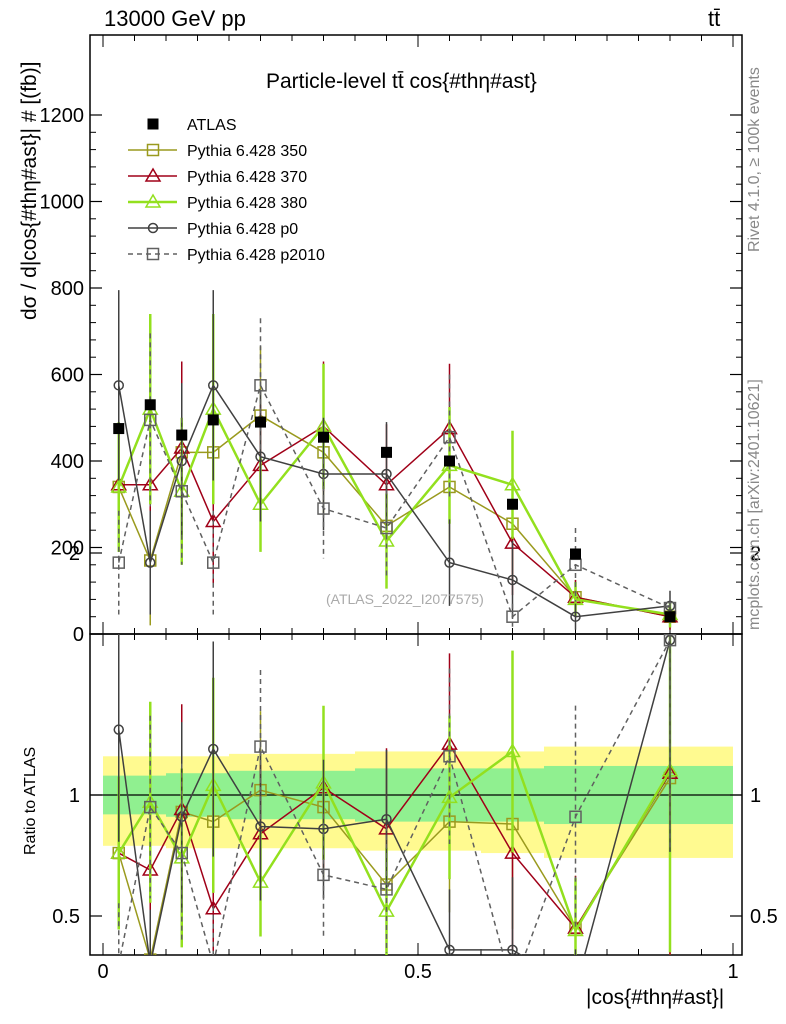 This screenshot has height=1024, width=786. Describe the element at coordinates (256, 255) in the screenshot. I see `legend-pythia-6-428-p2010-label: Pythia 6.428 p2010` at that location.